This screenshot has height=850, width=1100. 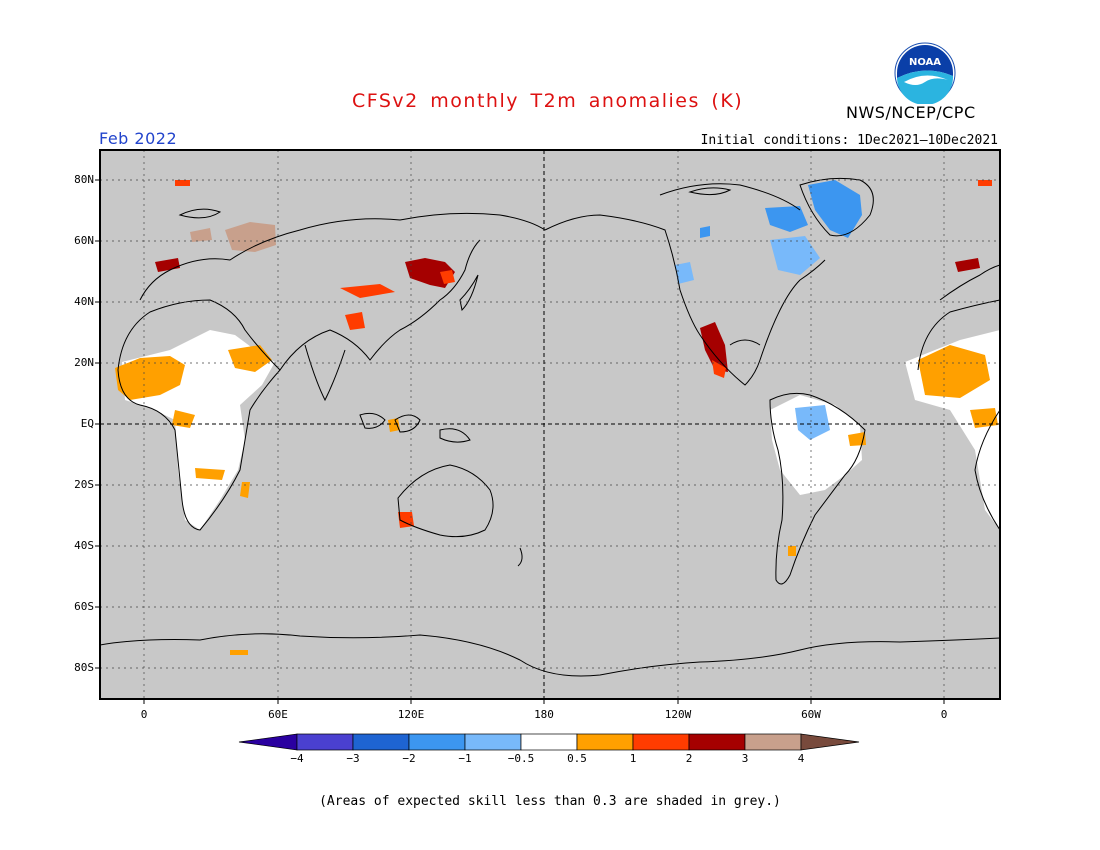 I want to click on colorbar-tick: −0.5, so click(x=521, y=758).